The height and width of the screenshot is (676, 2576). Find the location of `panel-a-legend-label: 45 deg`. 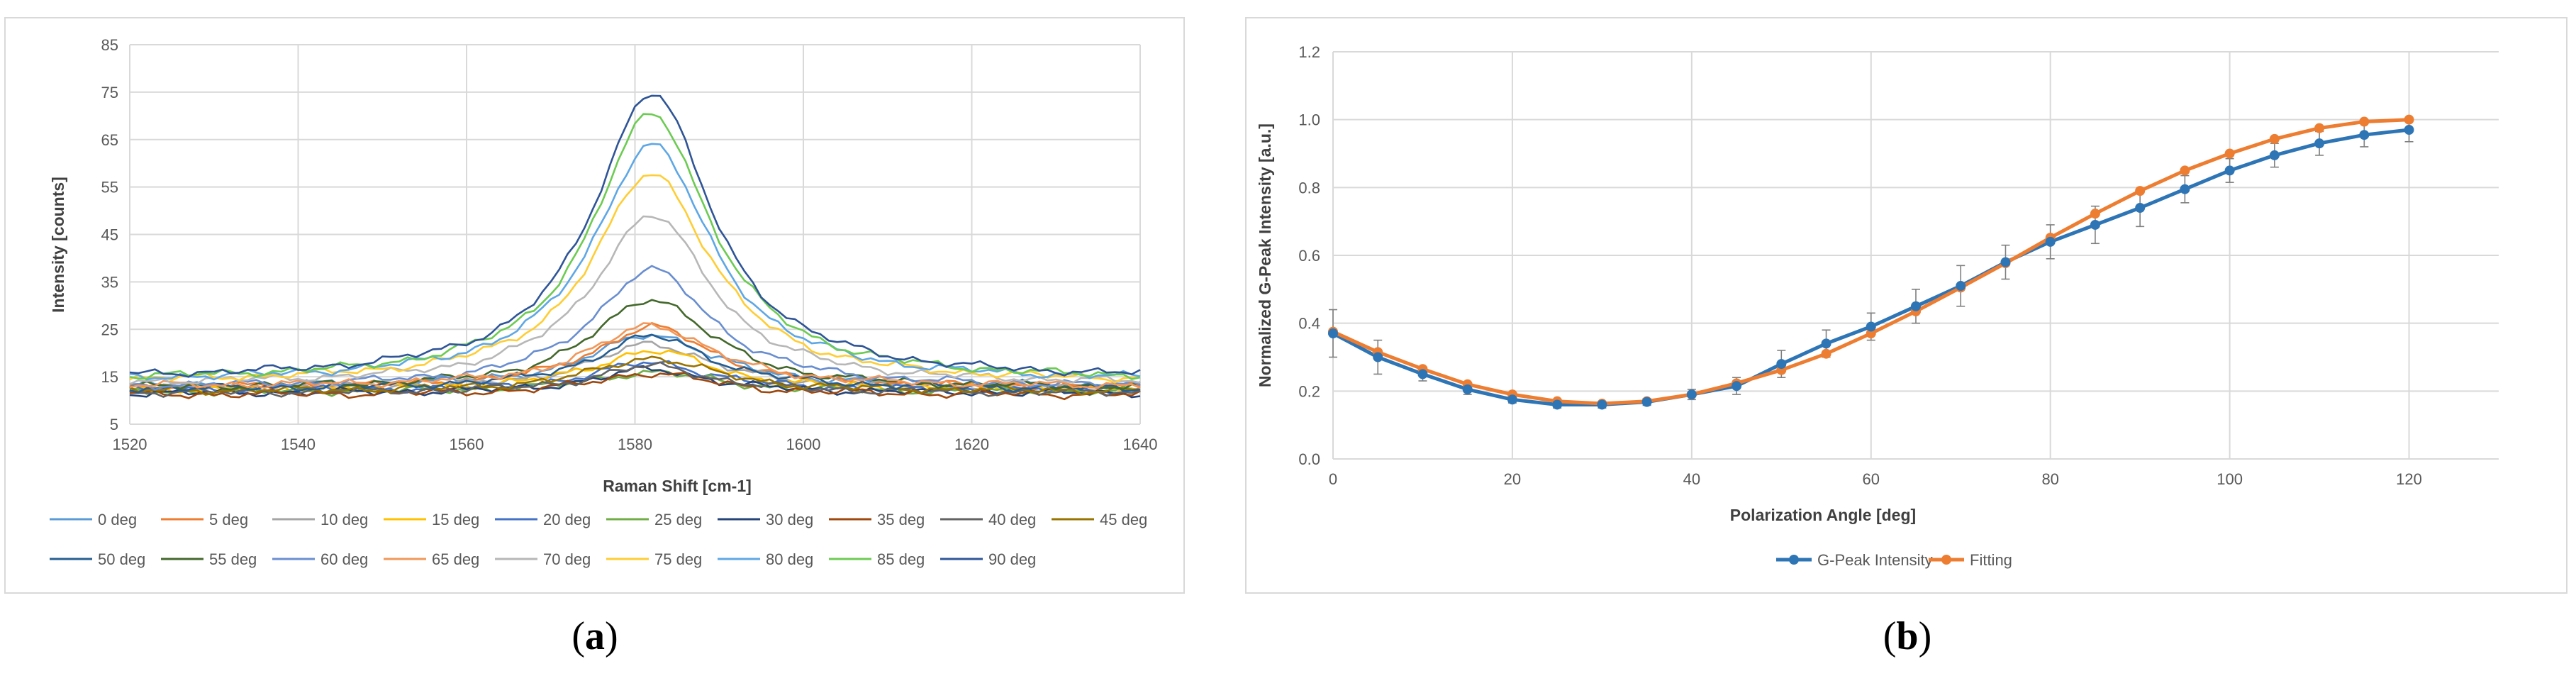

panel-a-legend-label: 45 deg is located at coordinates (1123, 519).